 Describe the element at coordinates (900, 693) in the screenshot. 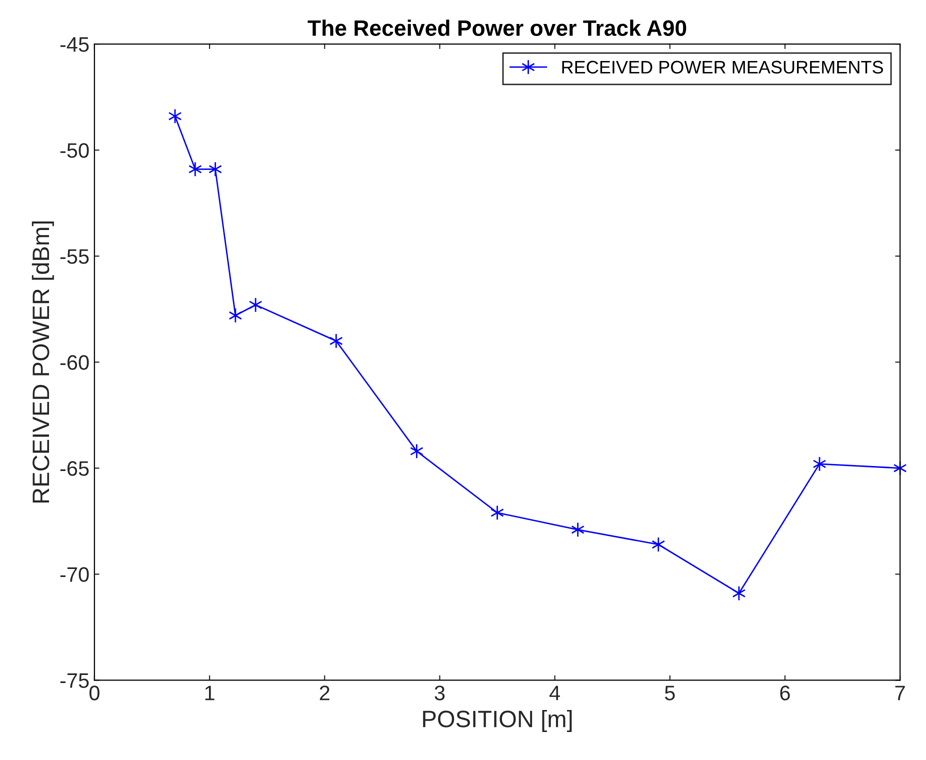

I see `x-tick-label: 7` at that location.